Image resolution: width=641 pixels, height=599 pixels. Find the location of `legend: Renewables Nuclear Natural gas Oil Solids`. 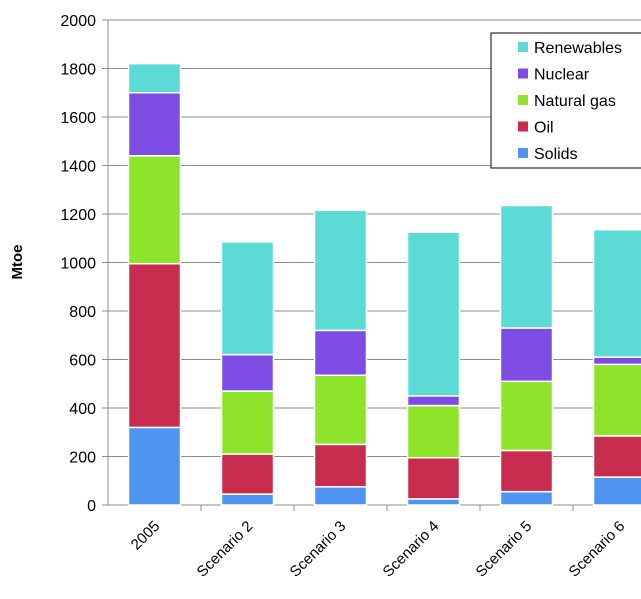

legend: Renewables Nuclear Natural gas Oil Solids is located at coordinates (565, 100).